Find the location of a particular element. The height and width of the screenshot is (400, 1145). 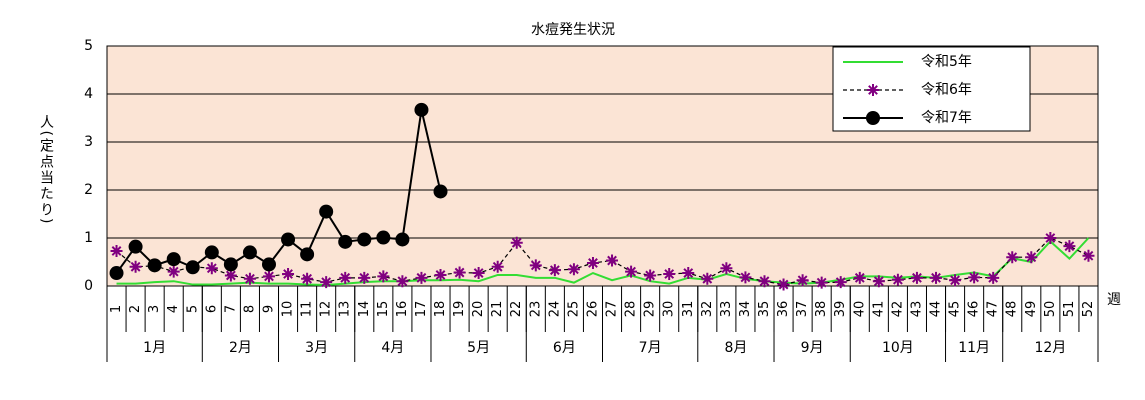

x-tick-label: 10 is located at coordinates (288, 309).